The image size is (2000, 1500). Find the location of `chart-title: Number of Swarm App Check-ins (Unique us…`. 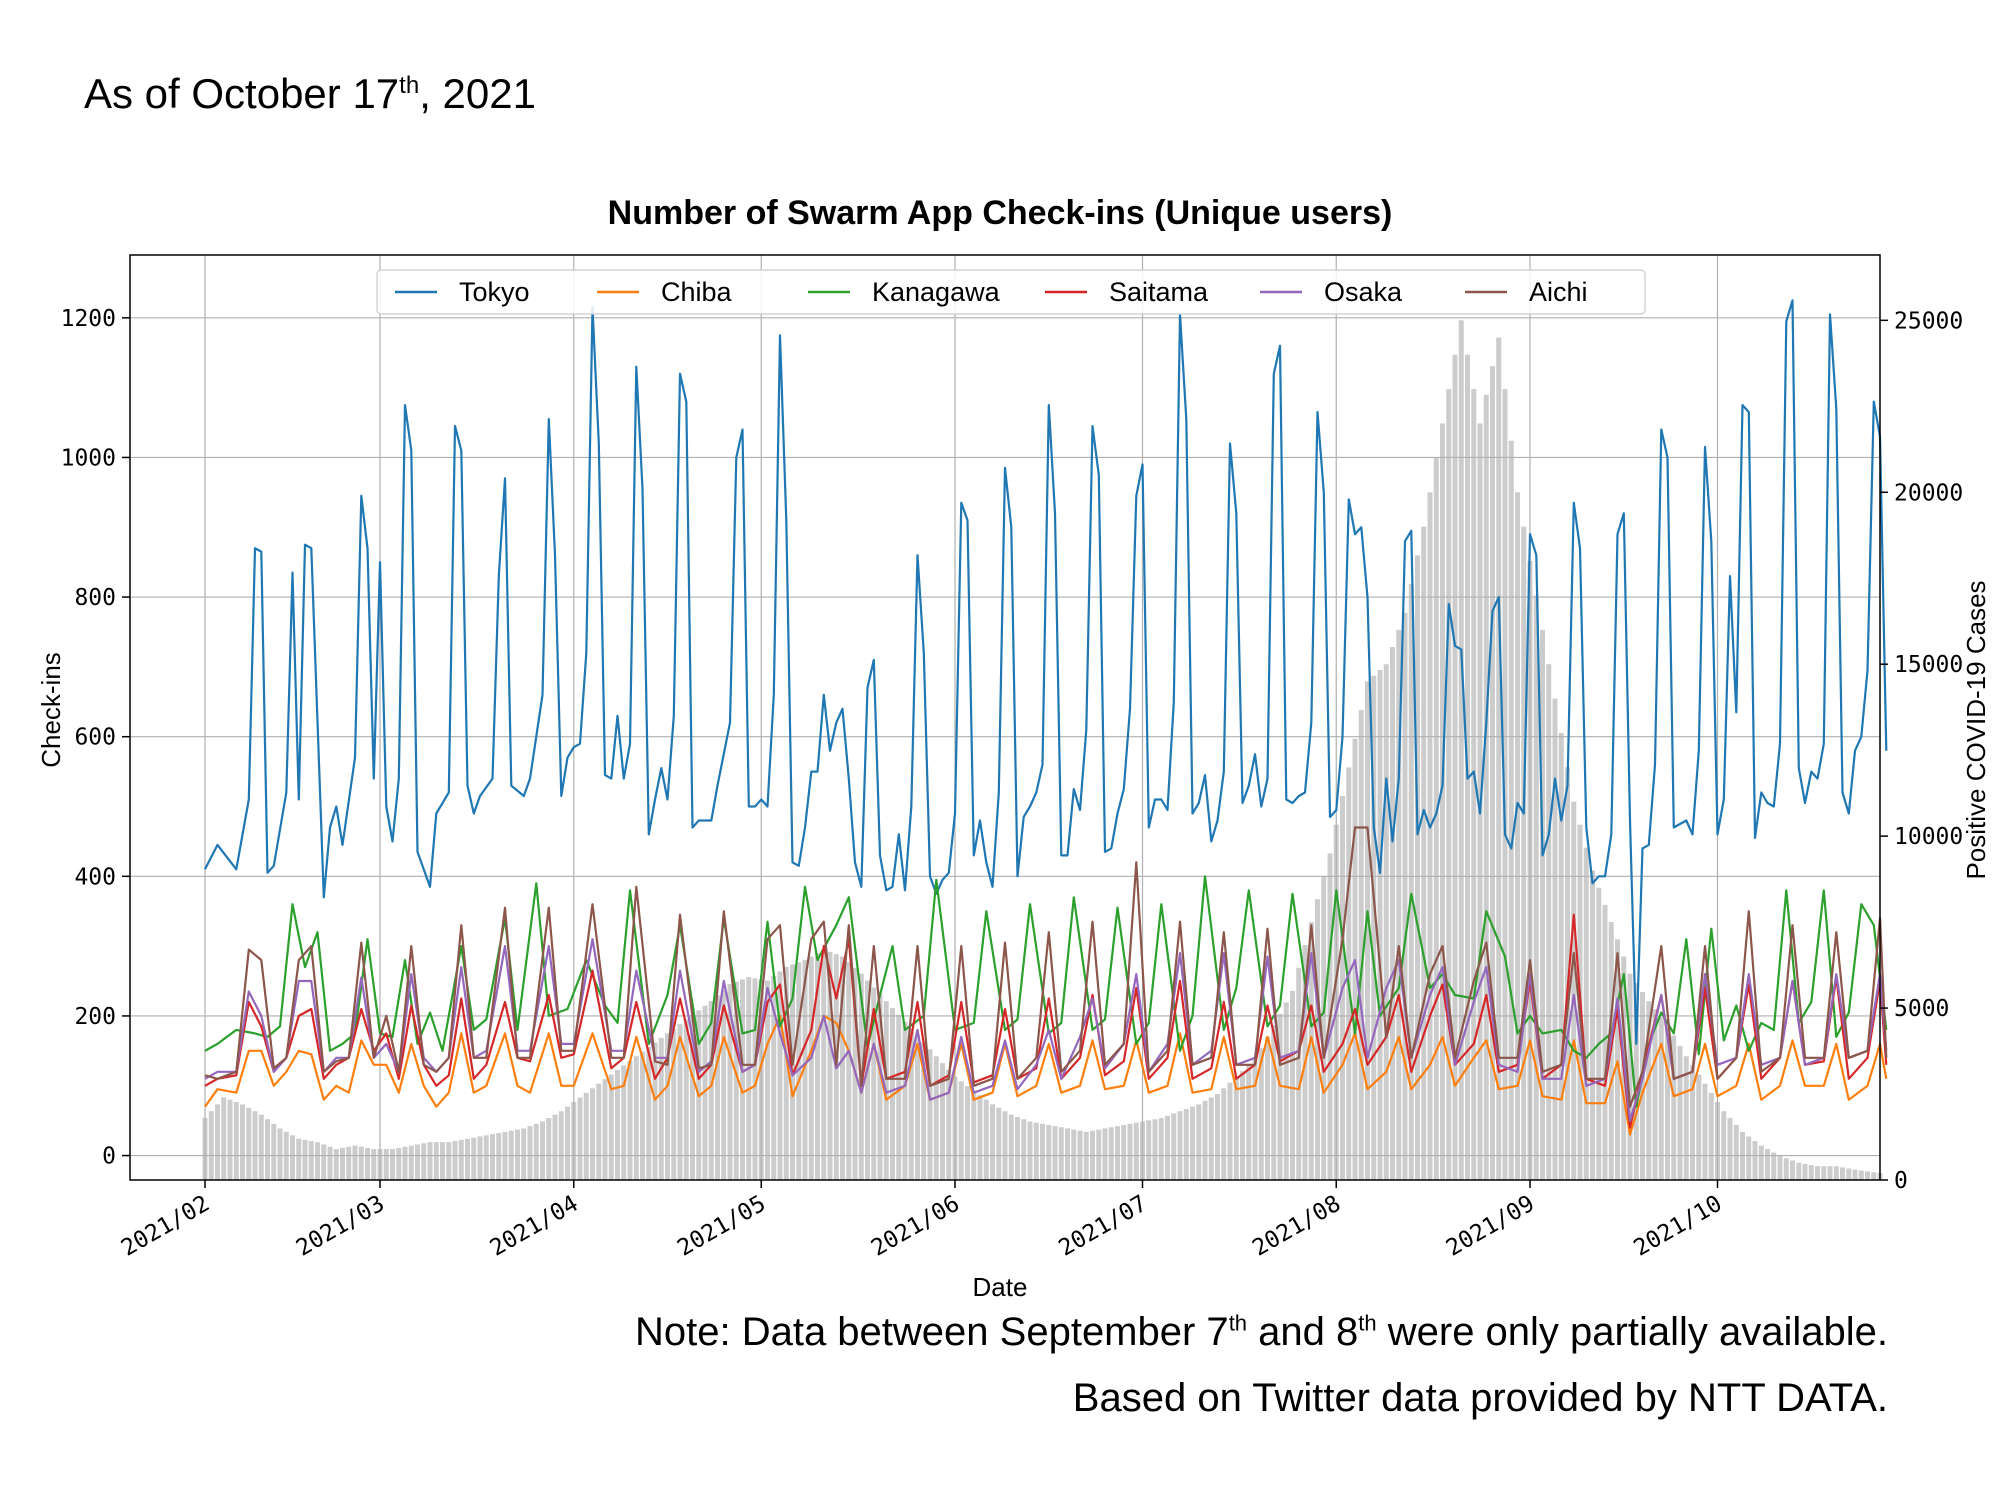

chart-title: Number of Swarm App Check-ins (Unique us… is located at coordinates (1000, 213).